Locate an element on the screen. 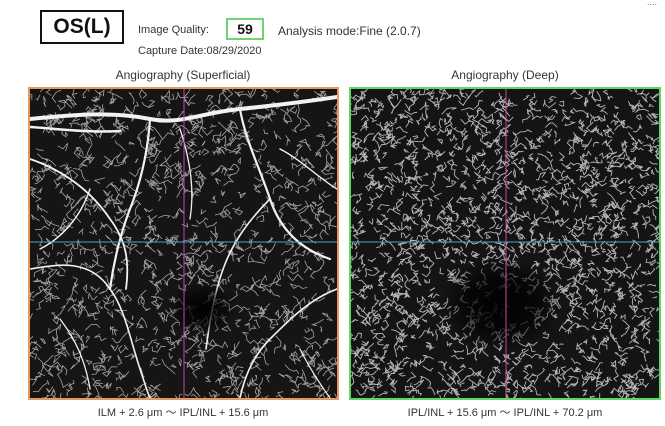 The height and width of the screenshot is (426, 665). image-quality-value: 59 is located at coordinates (245, 29).